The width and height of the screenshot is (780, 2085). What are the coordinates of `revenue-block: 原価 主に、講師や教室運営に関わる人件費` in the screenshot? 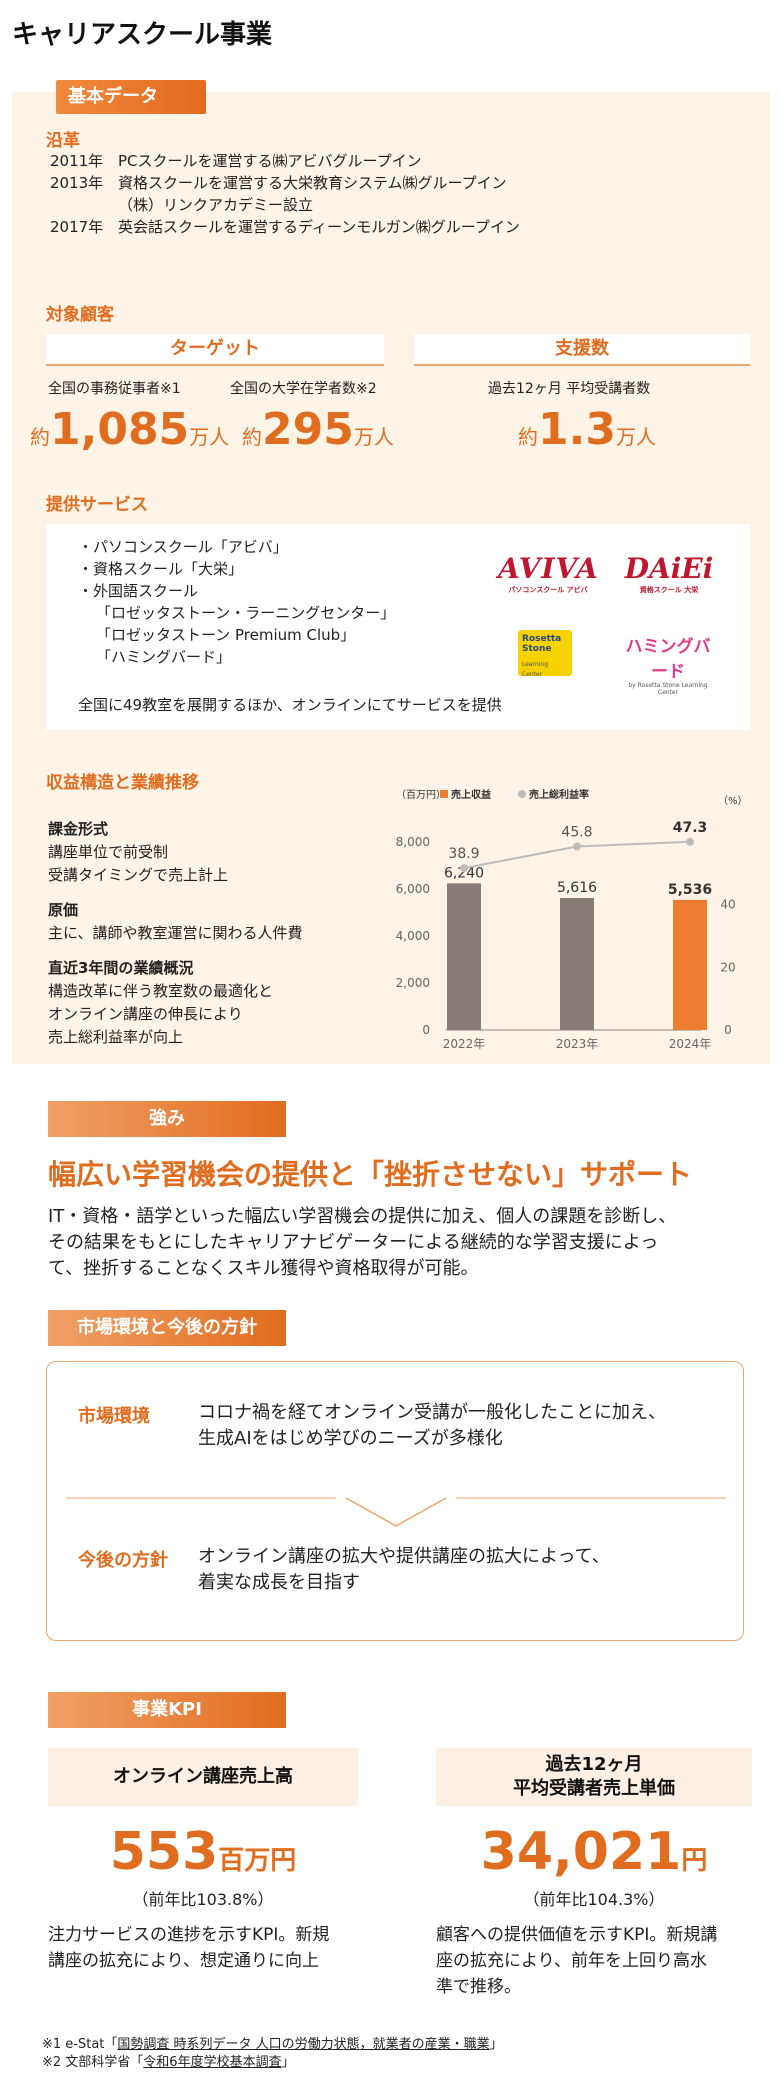 It's located at (175, 921).